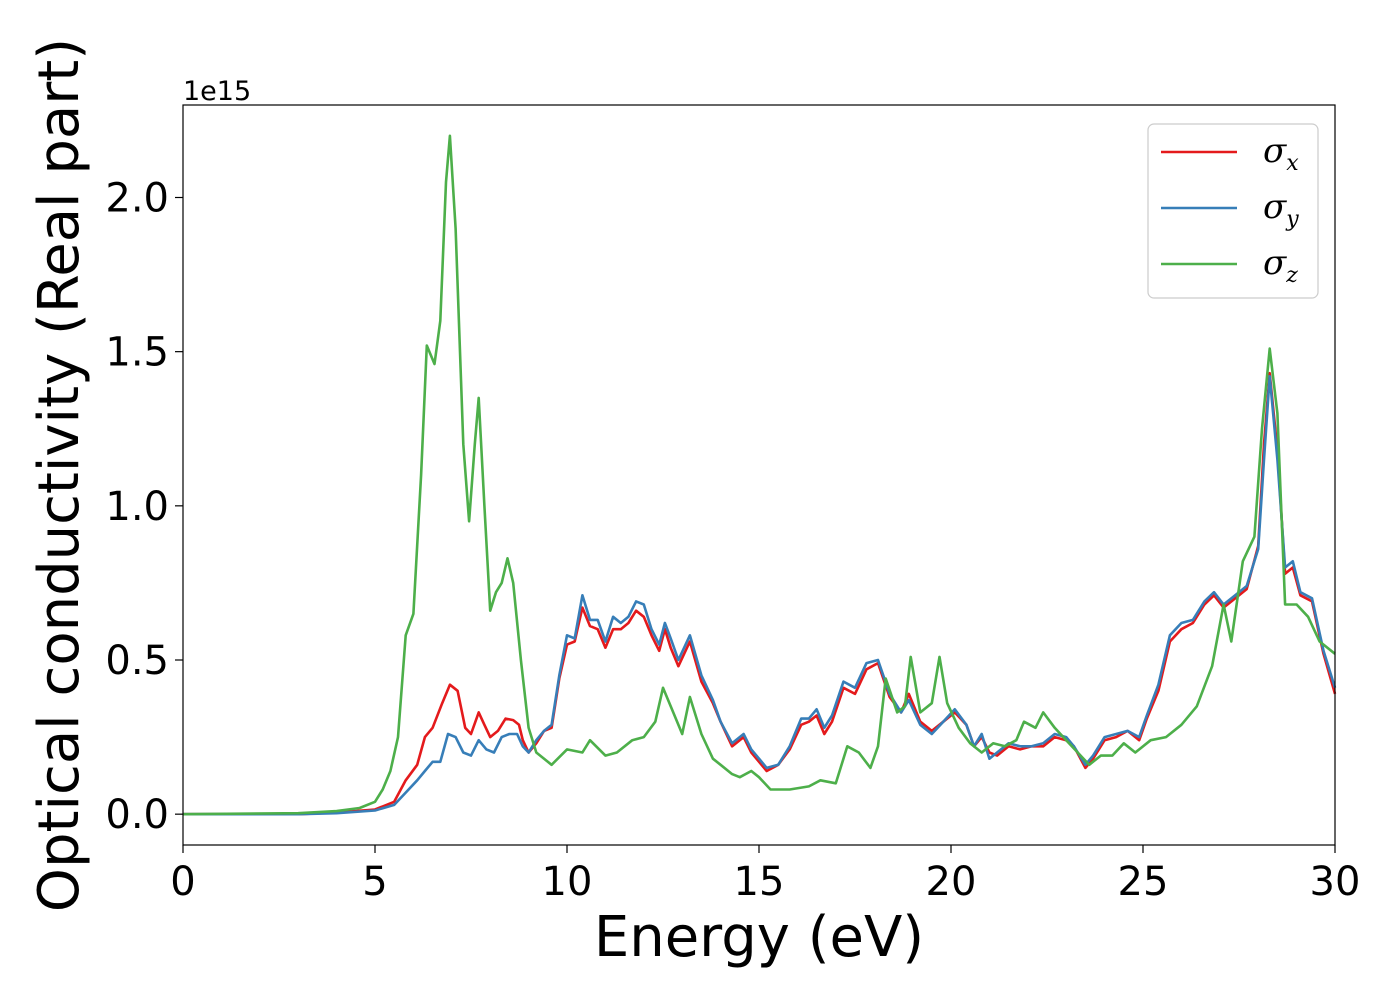  I want to click on x-tick-label: 30, so click(1335, 882).